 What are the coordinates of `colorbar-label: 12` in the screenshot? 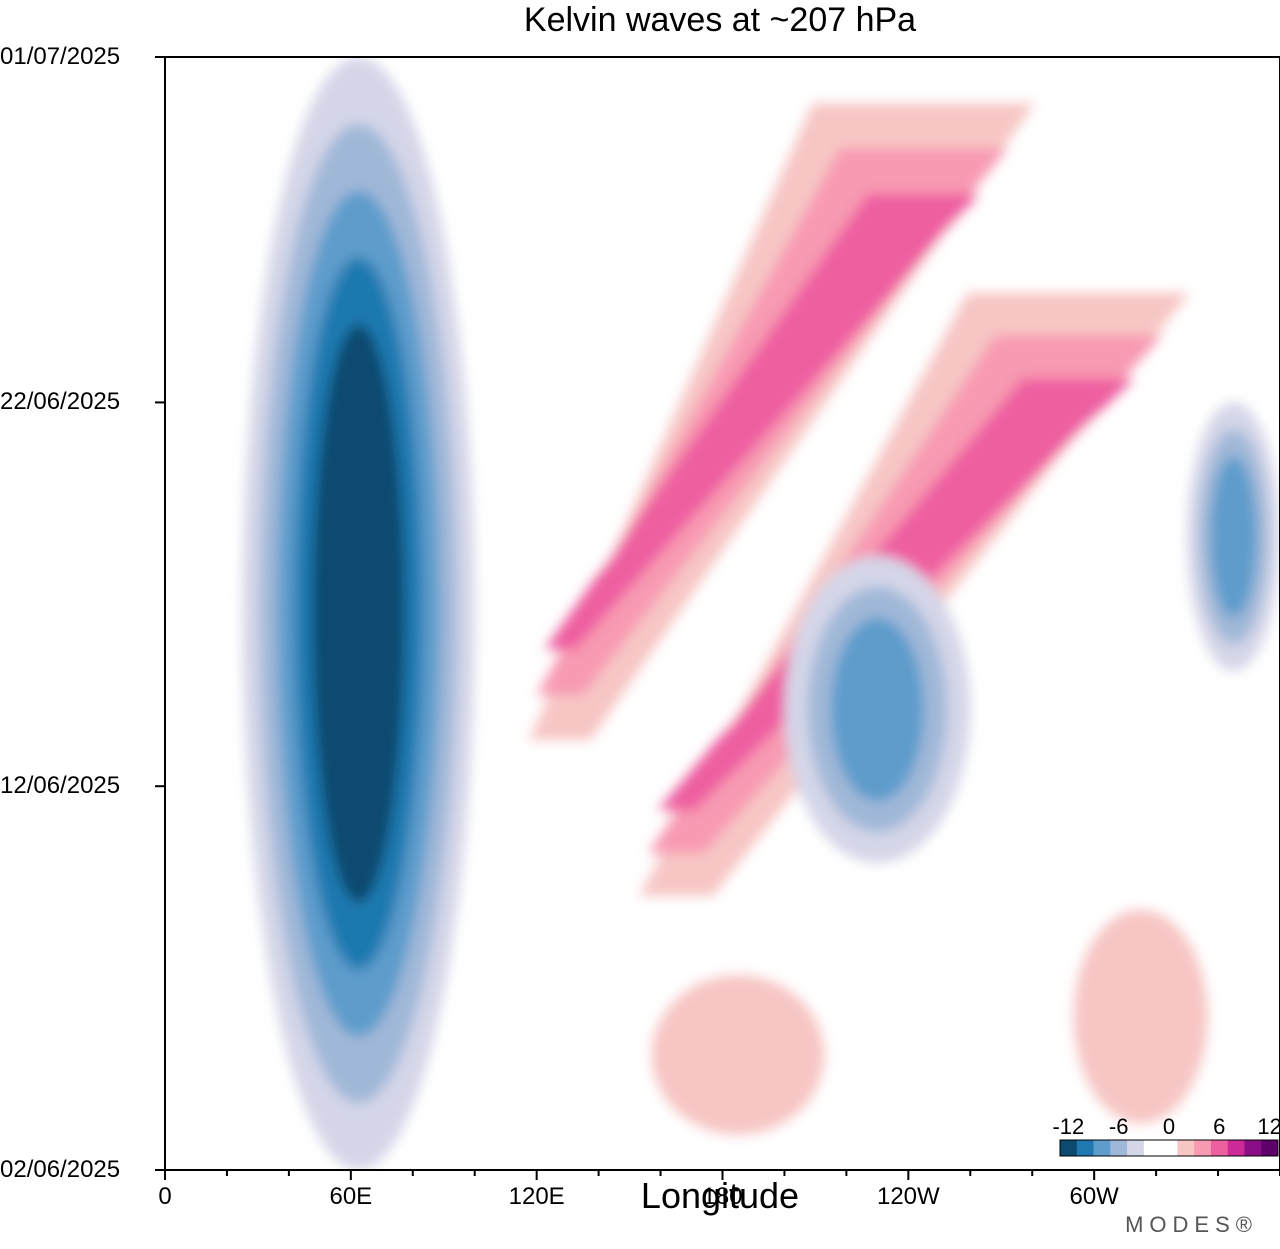 It's located at (1268, 1126).